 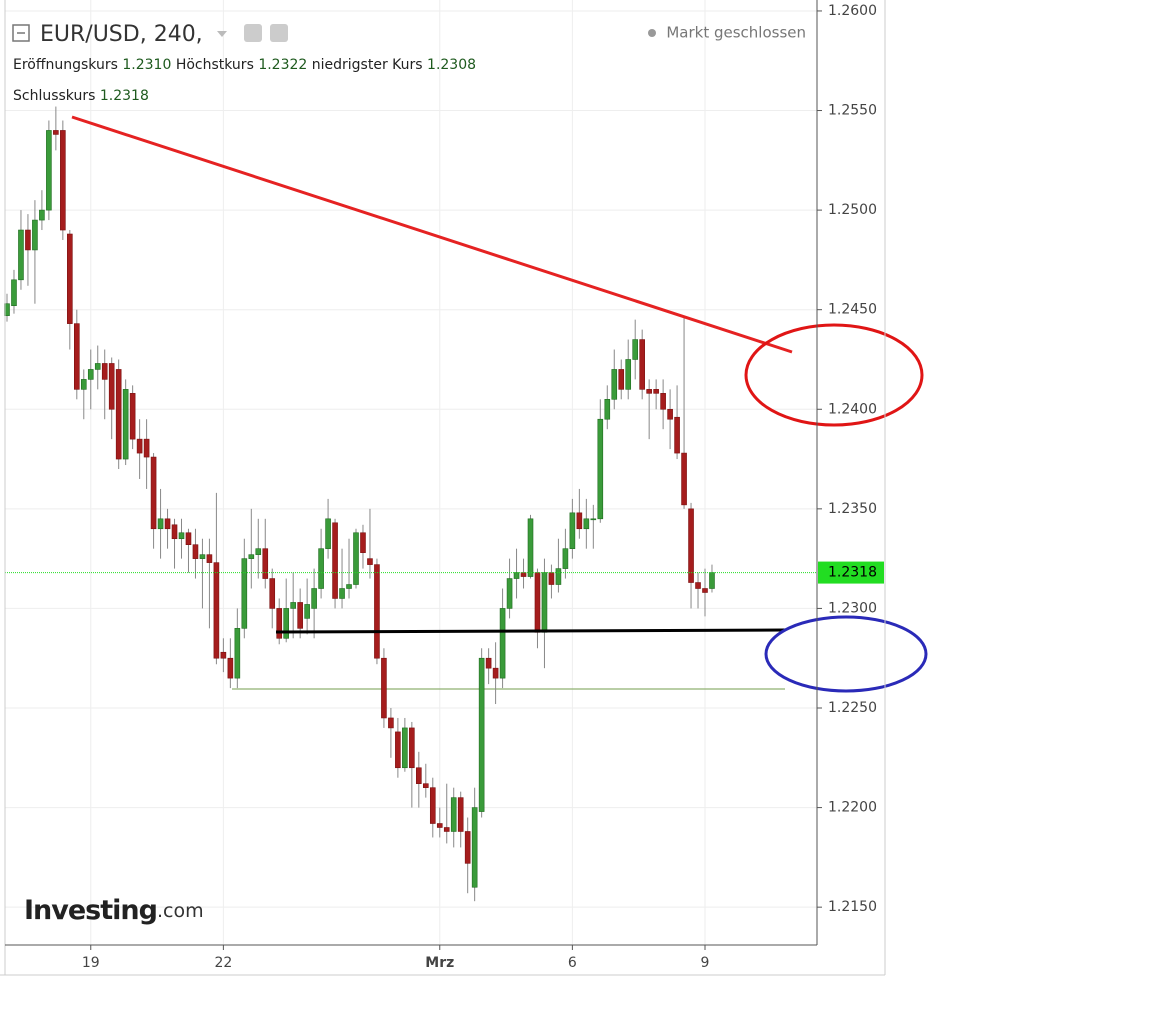 What do you see at coordinates (91, 963) in the screenshot?
I see `x-tick-label: 19` at bounding box center [91, 963].